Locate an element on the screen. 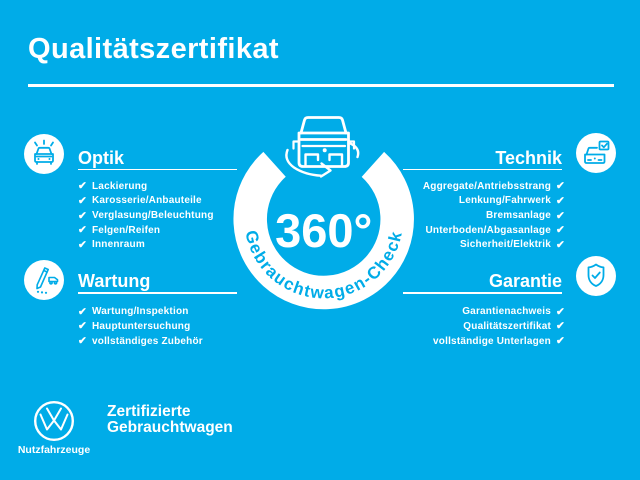  list-item: Lenkung/Fahrwerk ✔ is located at coordinates (460, 201).